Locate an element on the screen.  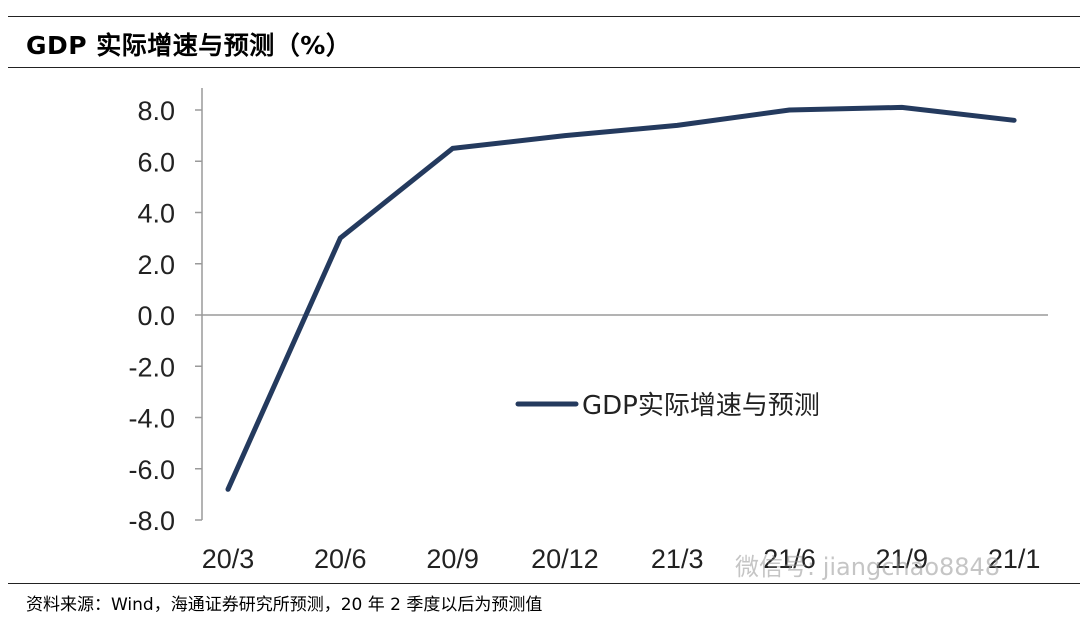
x-tick-label: 21/1 is located at coordinates (1014, 559).